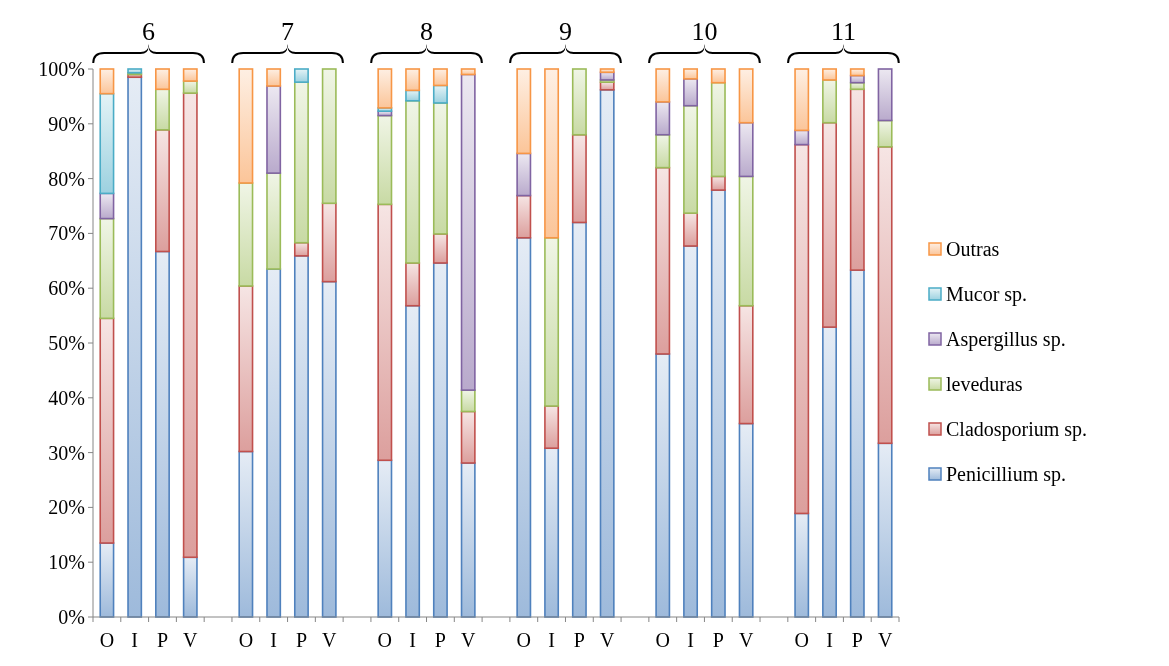 This screenshot has height=666, width=1169. I want to click on y-tick-label: 20%, so click(66, 507).